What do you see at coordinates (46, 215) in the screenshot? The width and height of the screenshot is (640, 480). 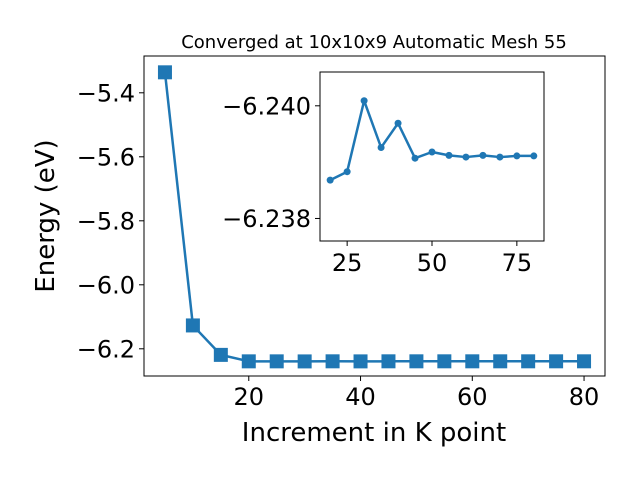 I see `y-axis-label: Energy (eV)` at bounding box center [46, 215].